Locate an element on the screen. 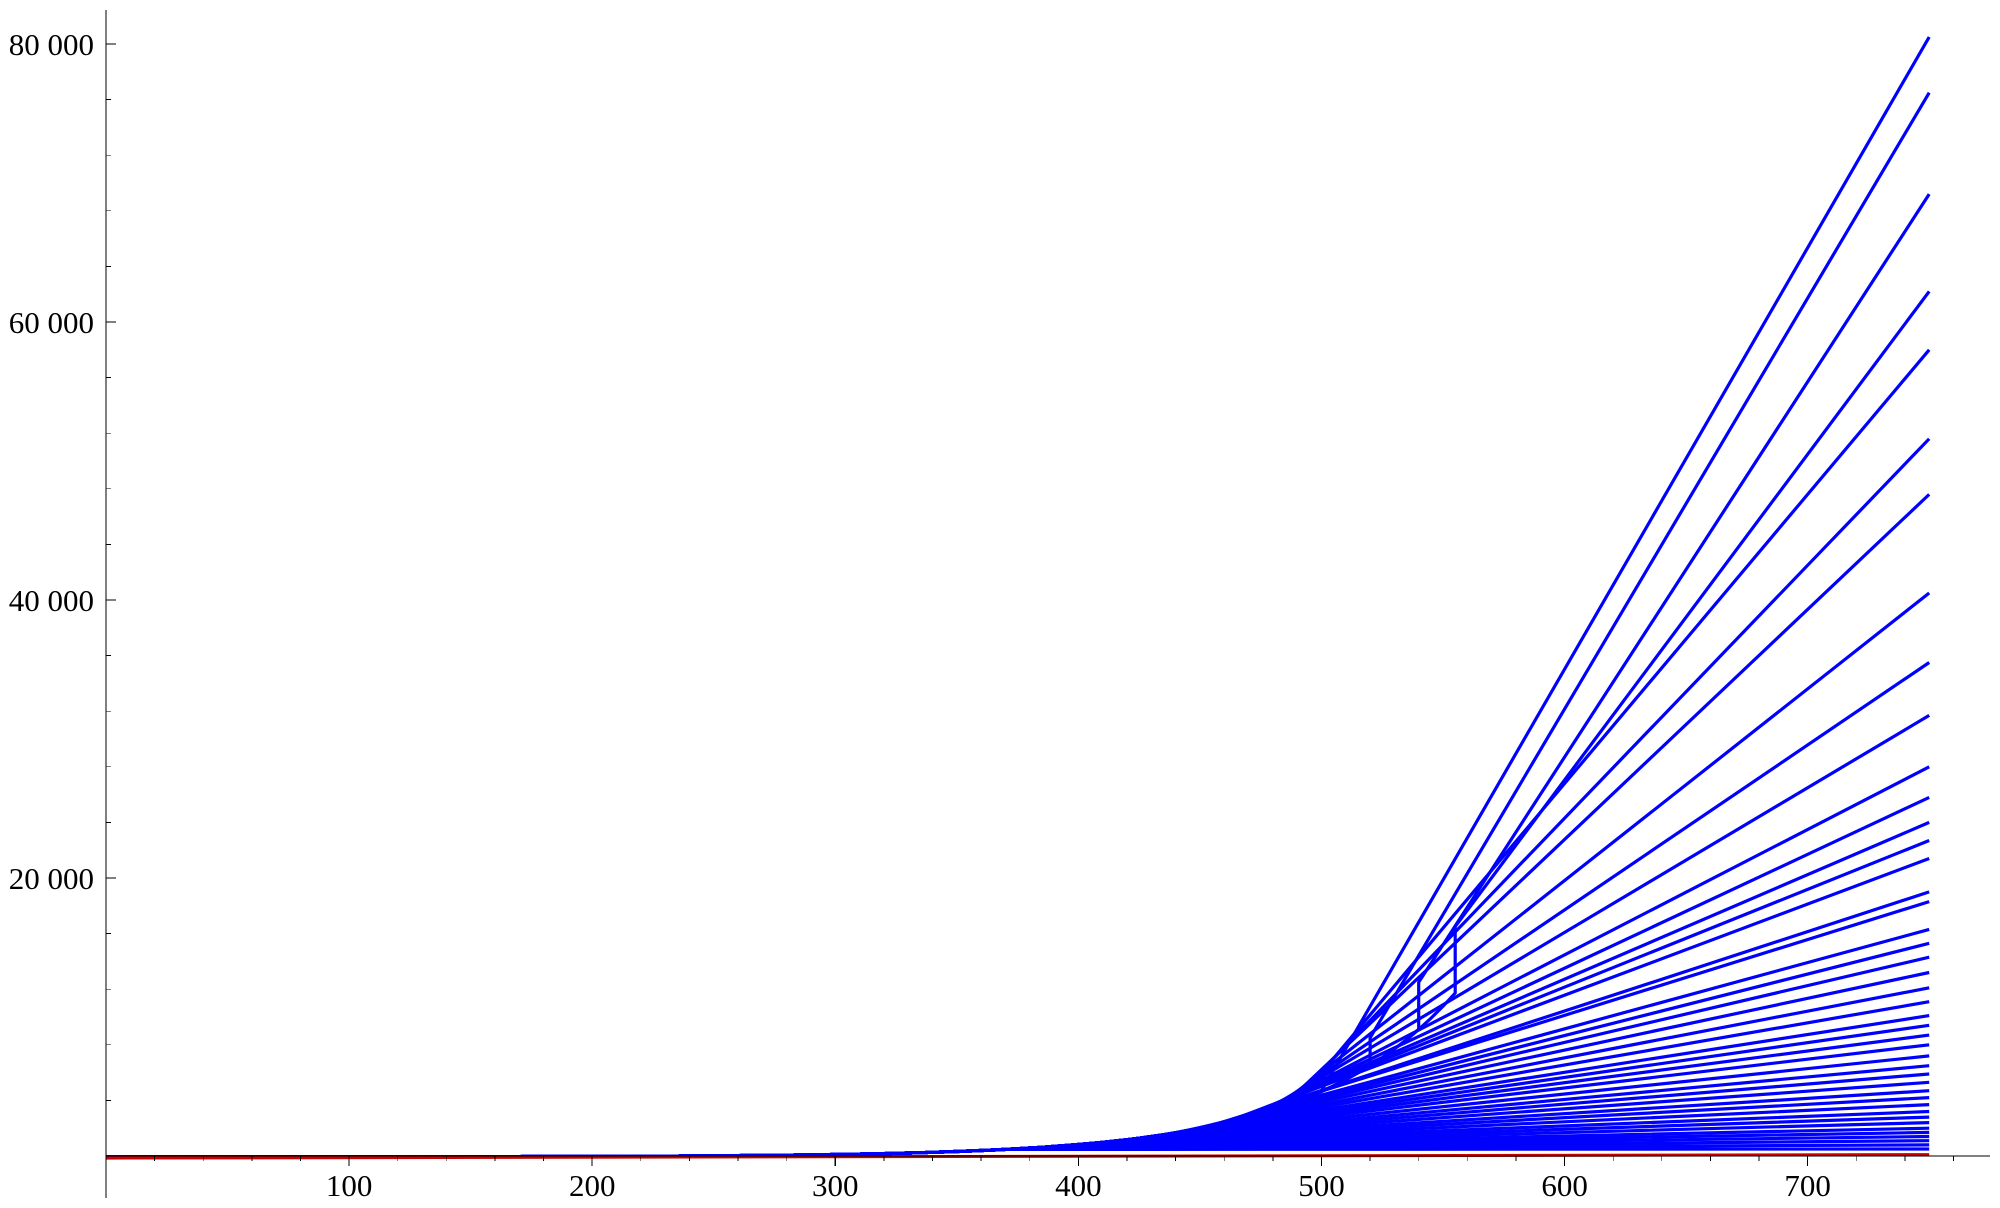 The image size is (2000, 1208). x-tick-label: 300 is located at coordinates (835, 1185).